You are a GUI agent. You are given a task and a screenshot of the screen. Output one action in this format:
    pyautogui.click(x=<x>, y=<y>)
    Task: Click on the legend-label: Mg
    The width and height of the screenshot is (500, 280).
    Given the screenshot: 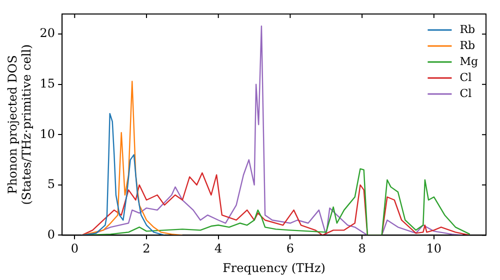 What is the action you would take?
    pyautogui.click(x=469, y=61)
    